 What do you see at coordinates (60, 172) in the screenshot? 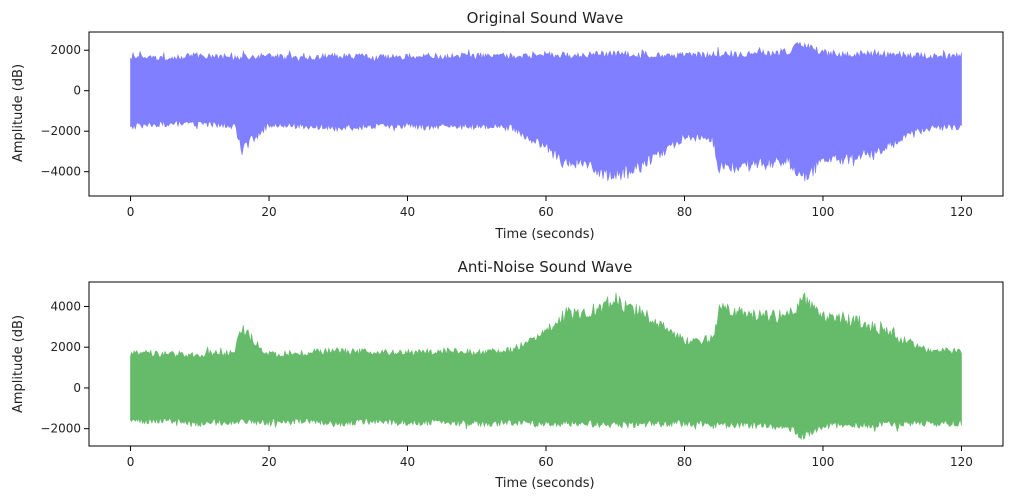
I see `y-tick-label: −4000` at bounding box center [60, 172].